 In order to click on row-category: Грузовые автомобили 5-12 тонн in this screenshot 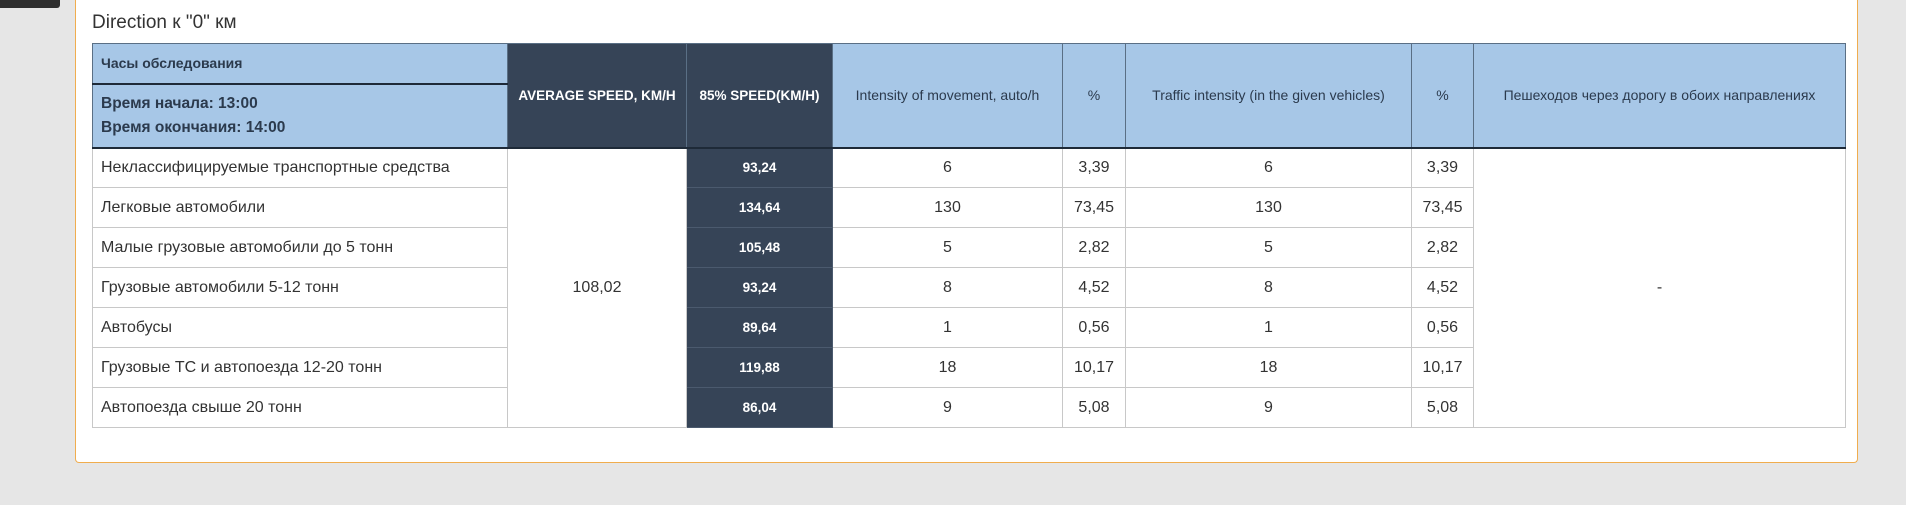, I will do `click(300, 287)`.